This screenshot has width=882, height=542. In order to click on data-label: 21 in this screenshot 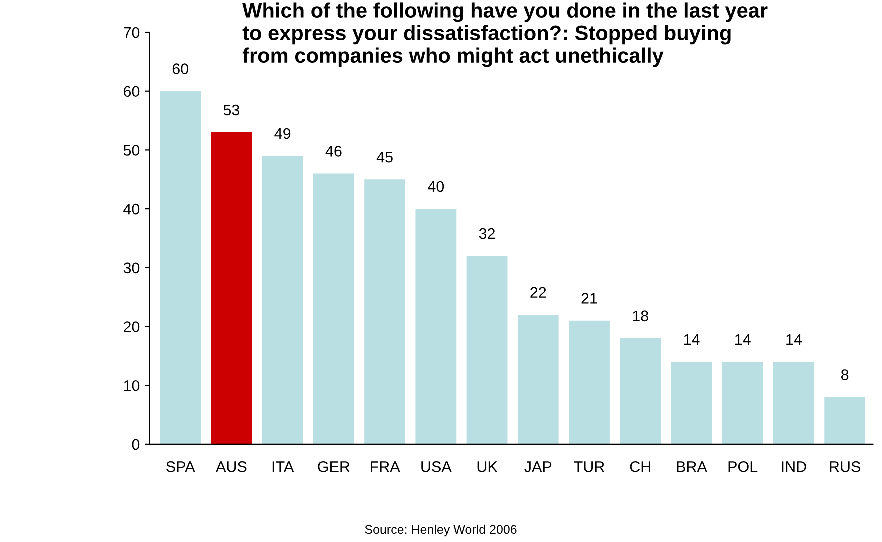, I will do `click(590, 298)`.